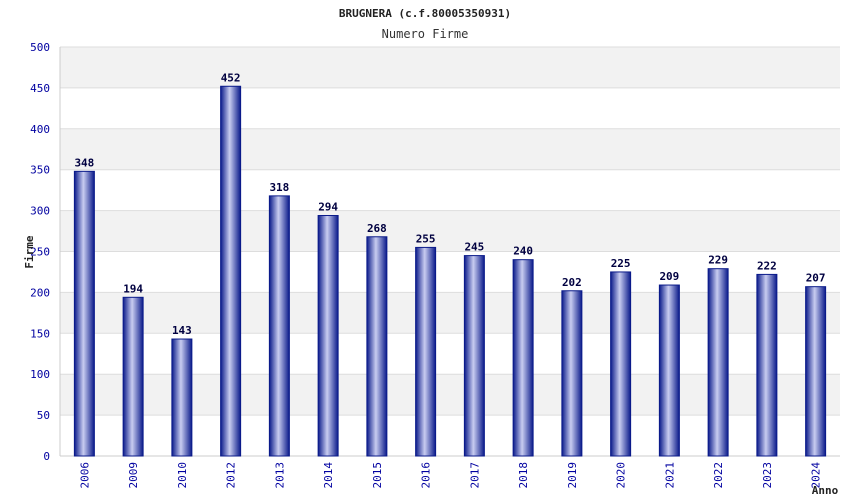 The height and width of the screenshot is (504, 850). I want to click on x-tick-label: 2014, so click(328, 475).